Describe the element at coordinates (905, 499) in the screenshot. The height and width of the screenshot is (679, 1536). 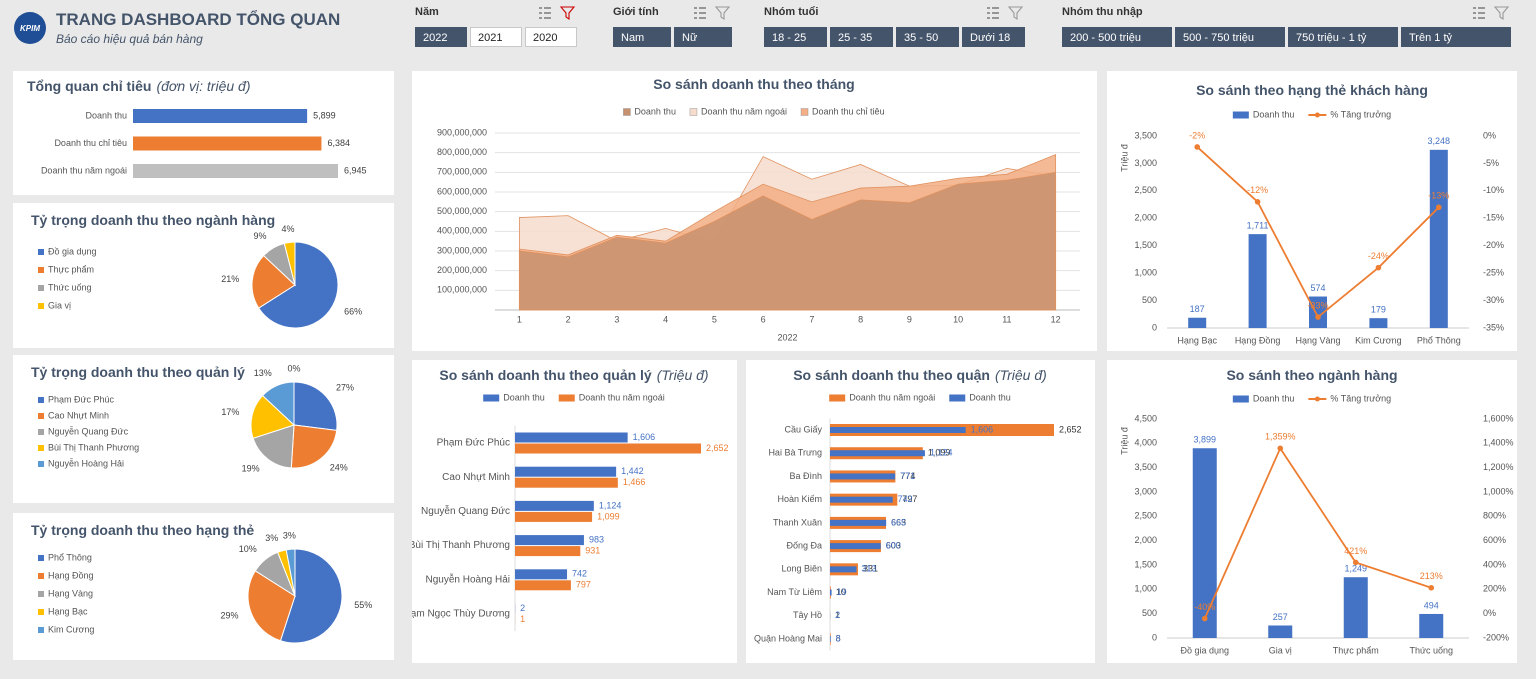
I see `value-label: 742` at that location.